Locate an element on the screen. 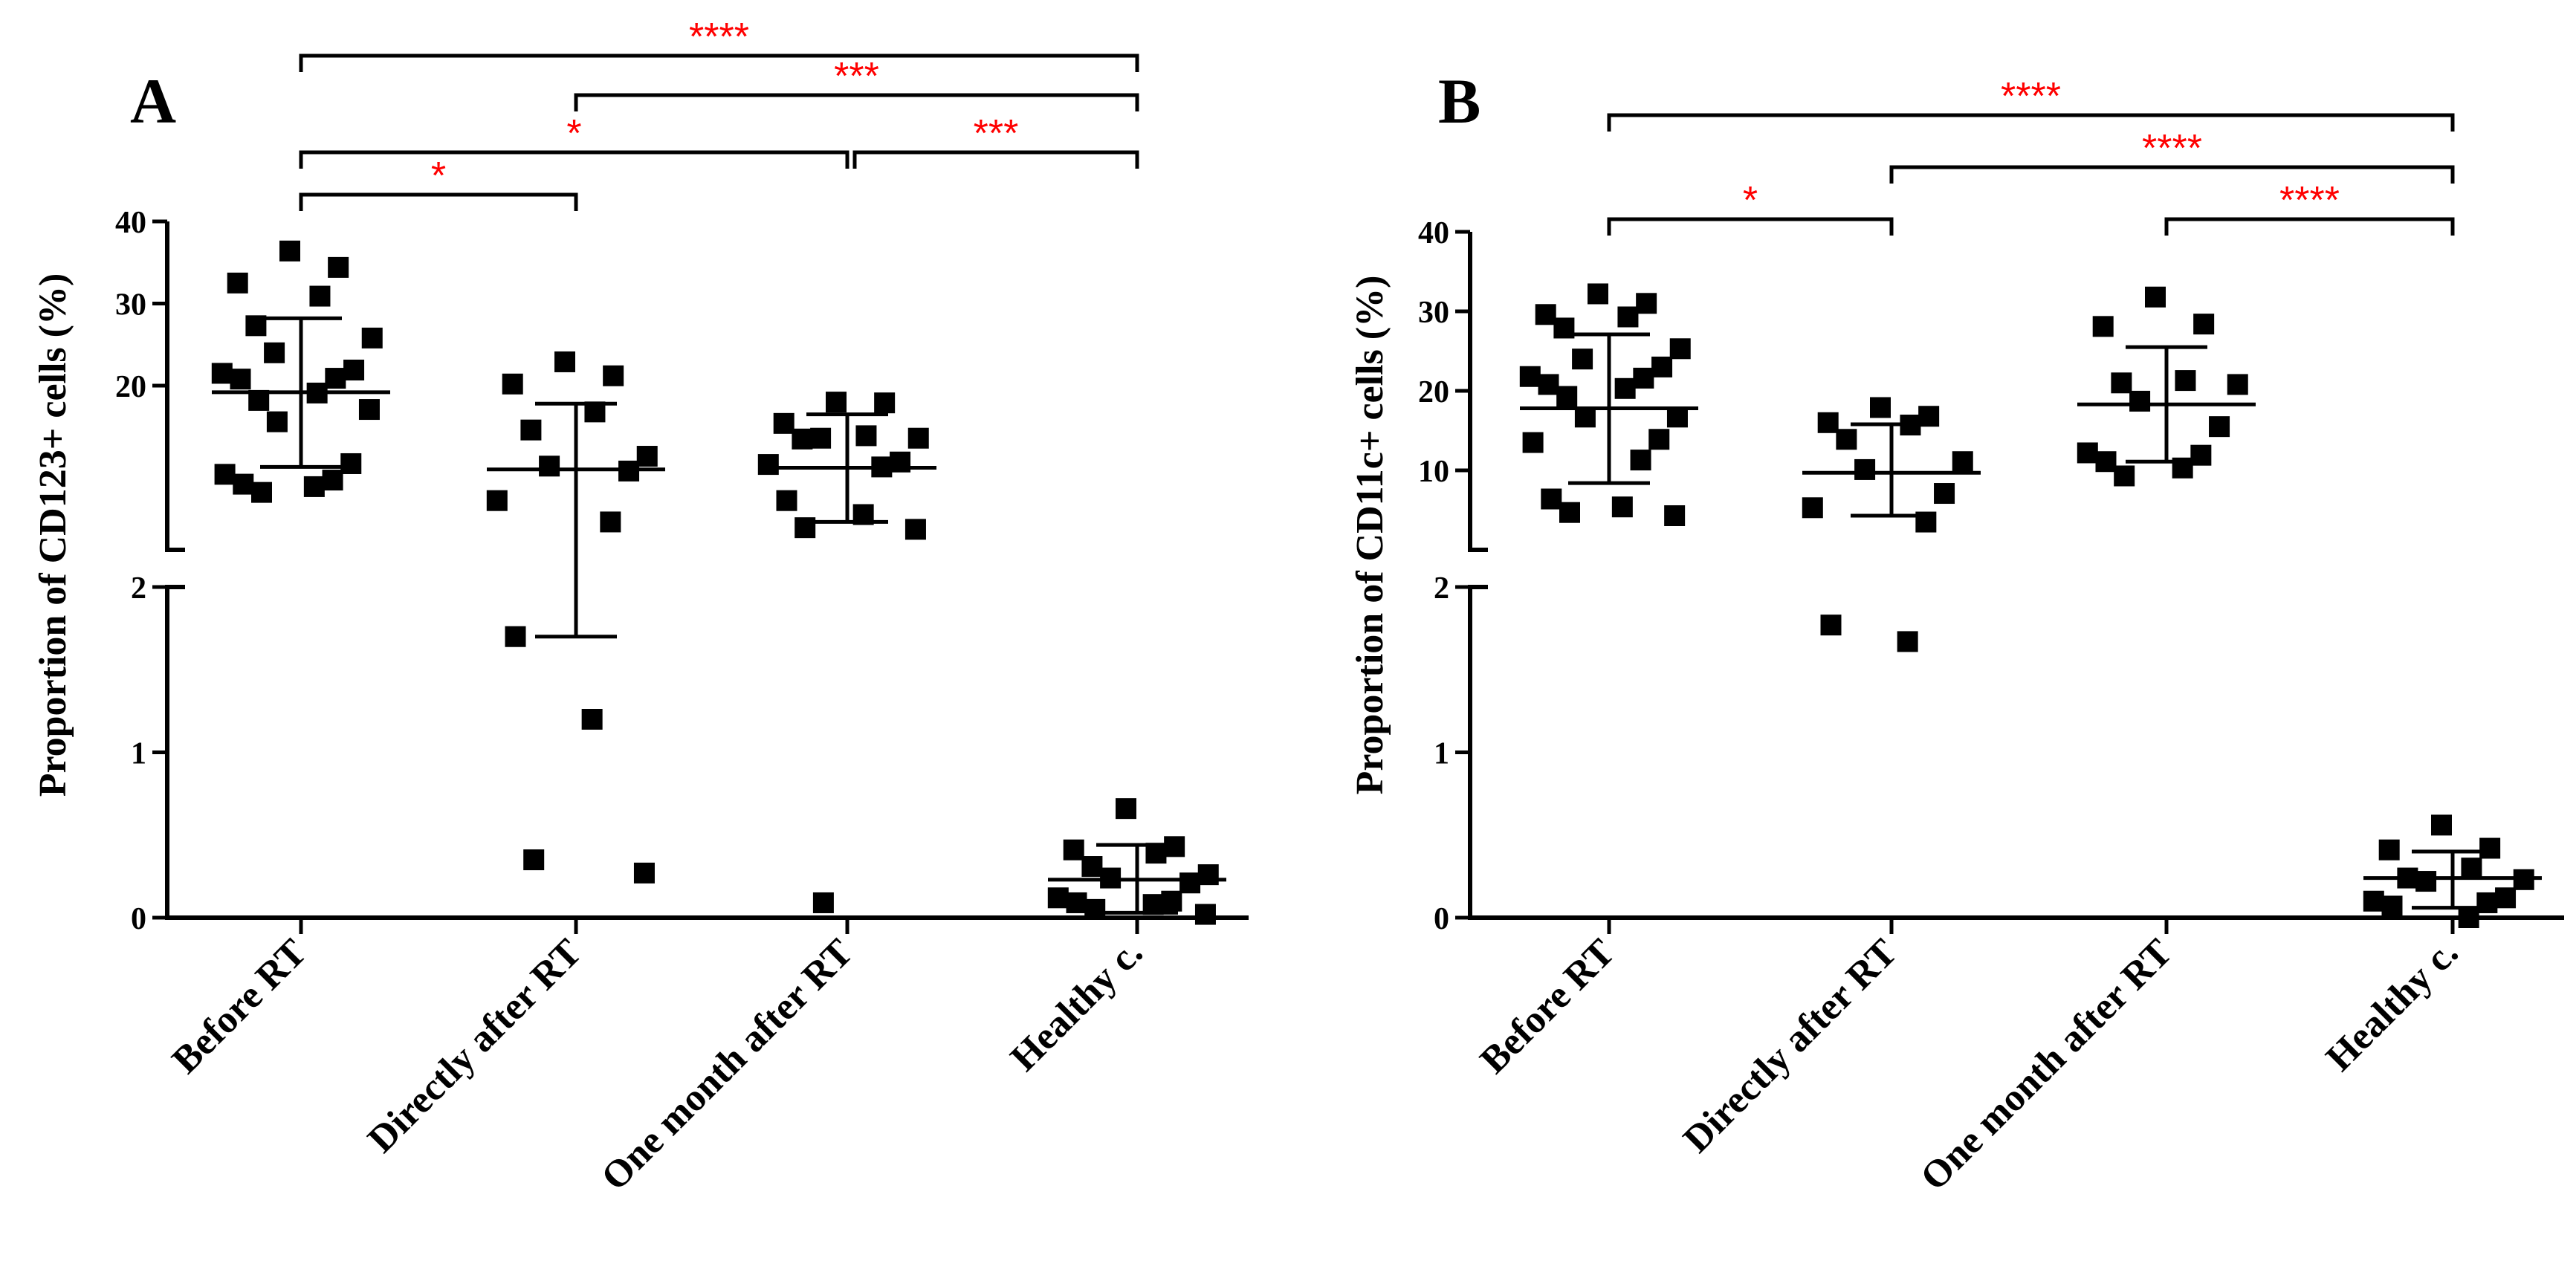 The image size is (2576, 1284). y-axis-label: Proportion of CD11c+ cells (%) is located at coordinates (1370, 535).